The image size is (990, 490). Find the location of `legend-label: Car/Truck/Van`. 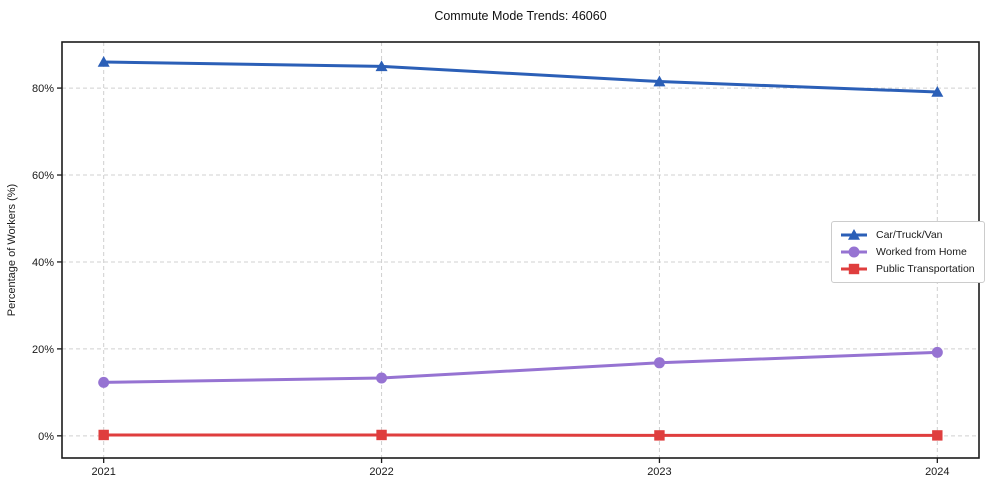

legend-label: Car/Truck/Van is located at coordinates (909, 235).